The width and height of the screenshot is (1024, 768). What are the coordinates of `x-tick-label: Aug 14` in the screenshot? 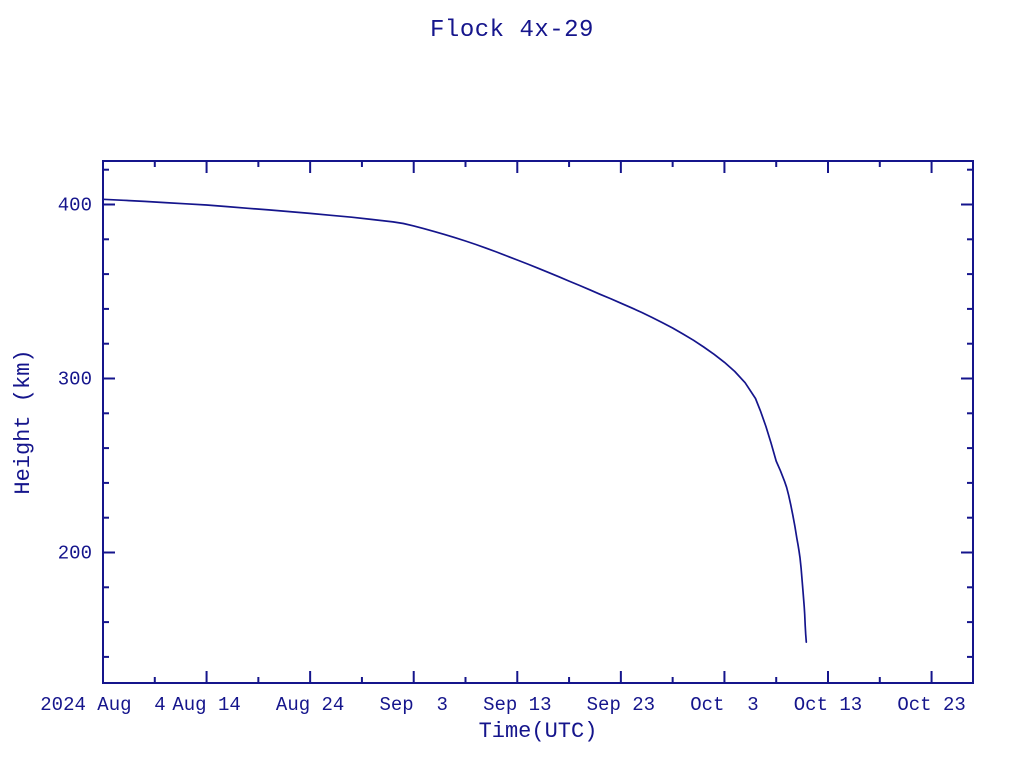 It's located at (206, 705).